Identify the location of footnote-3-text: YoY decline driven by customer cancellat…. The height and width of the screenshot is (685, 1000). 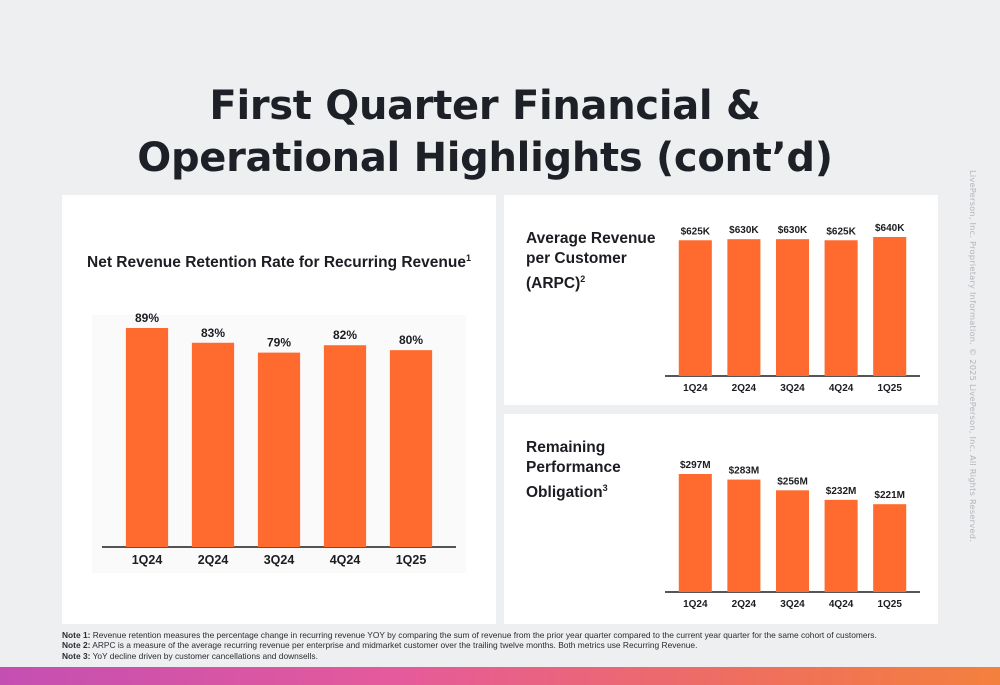
(204, 655).